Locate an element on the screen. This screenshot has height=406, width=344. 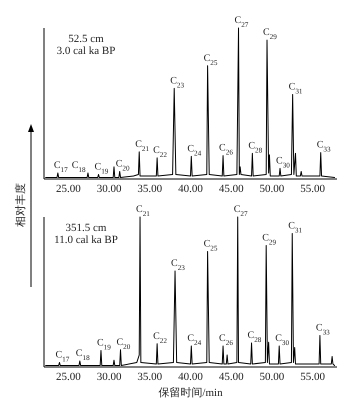
annotation: 11.0 cal ka BP is located at coordinates (86, 240).